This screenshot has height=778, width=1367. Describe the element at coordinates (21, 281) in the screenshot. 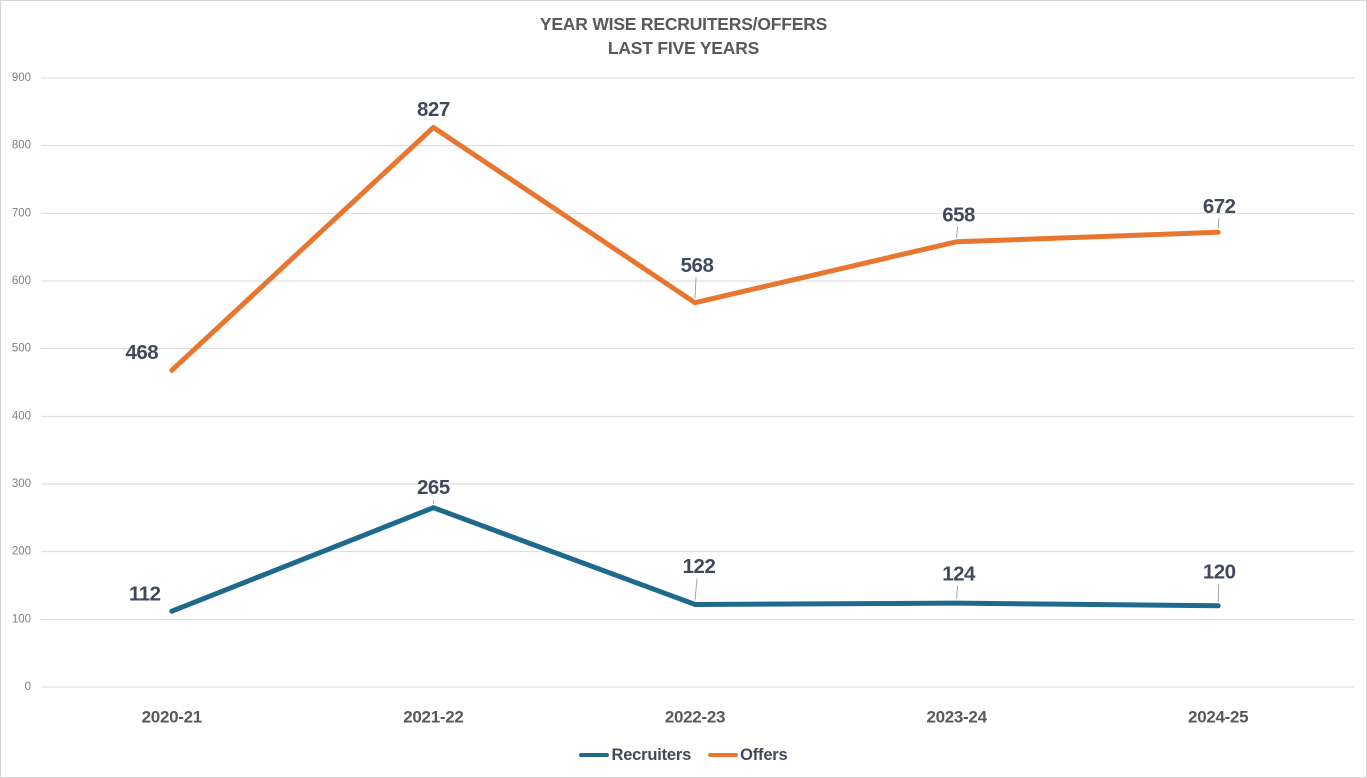

I see `y-tick-label-600: 600` at that location.